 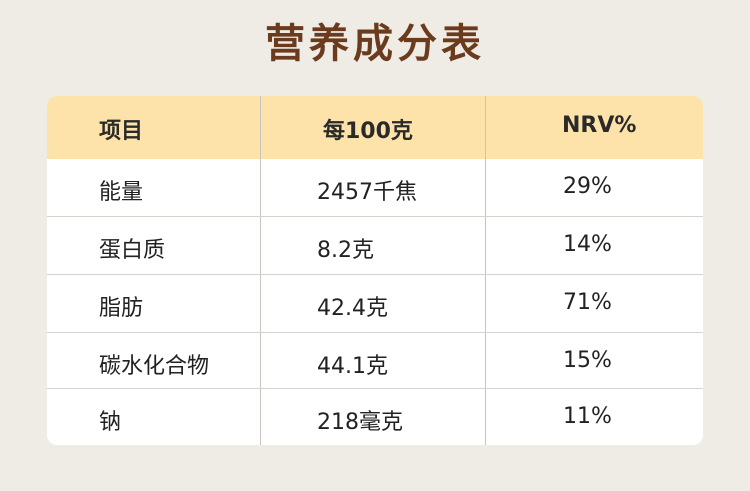 I want to click on header-per-100g: 每100克, so click(x=368, y=131).